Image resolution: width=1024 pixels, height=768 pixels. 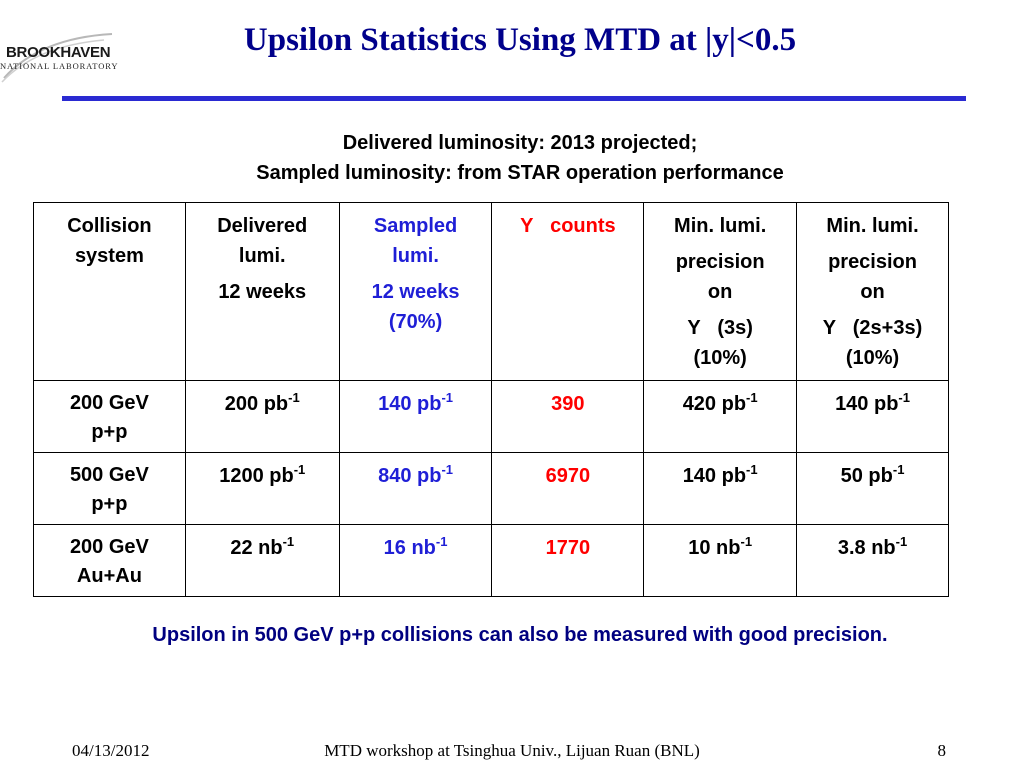 I want to click on header-upsilon-counts: Υ counts, so click(x=568, y=291).